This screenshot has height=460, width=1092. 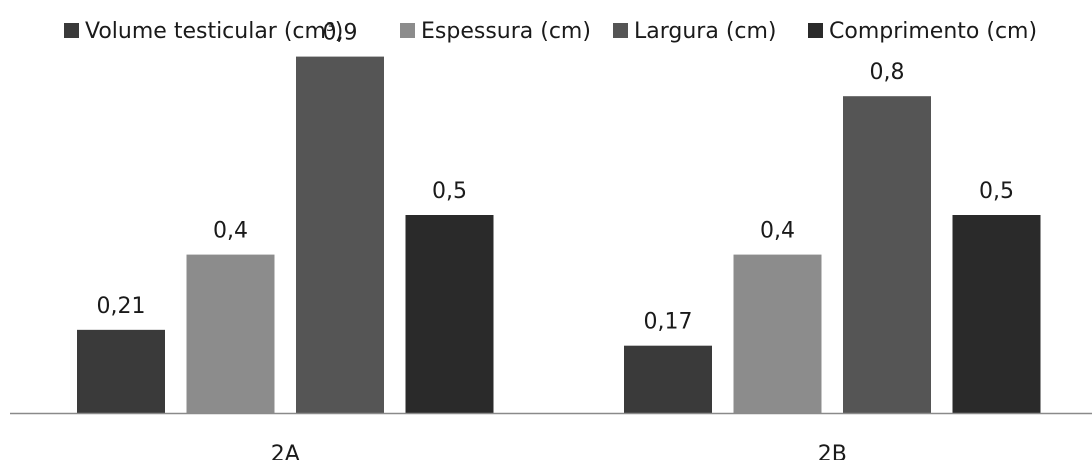 I want to click on bar-2b-espessura-cm, so click(x=777, y=333).